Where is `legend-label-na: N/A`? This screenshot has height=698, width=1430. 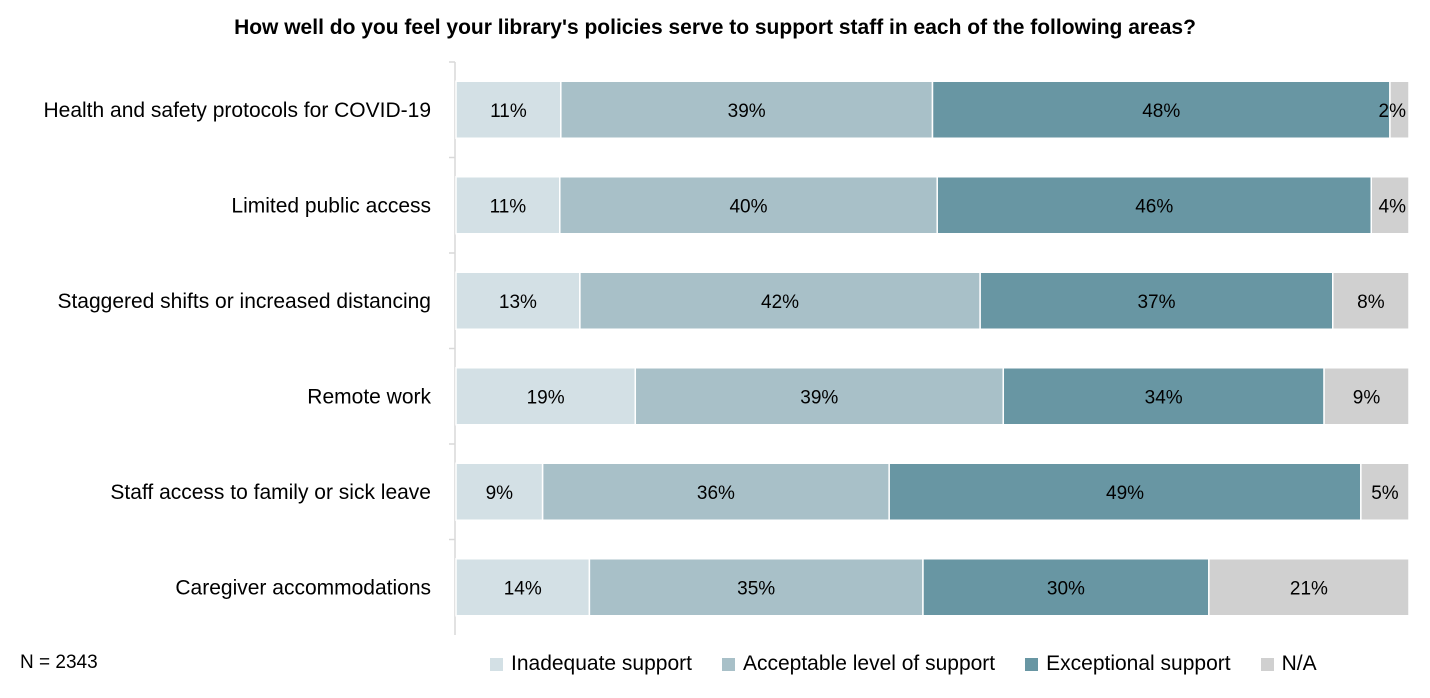 legend-label-na: N/A is located at coordinates (1299, 663).